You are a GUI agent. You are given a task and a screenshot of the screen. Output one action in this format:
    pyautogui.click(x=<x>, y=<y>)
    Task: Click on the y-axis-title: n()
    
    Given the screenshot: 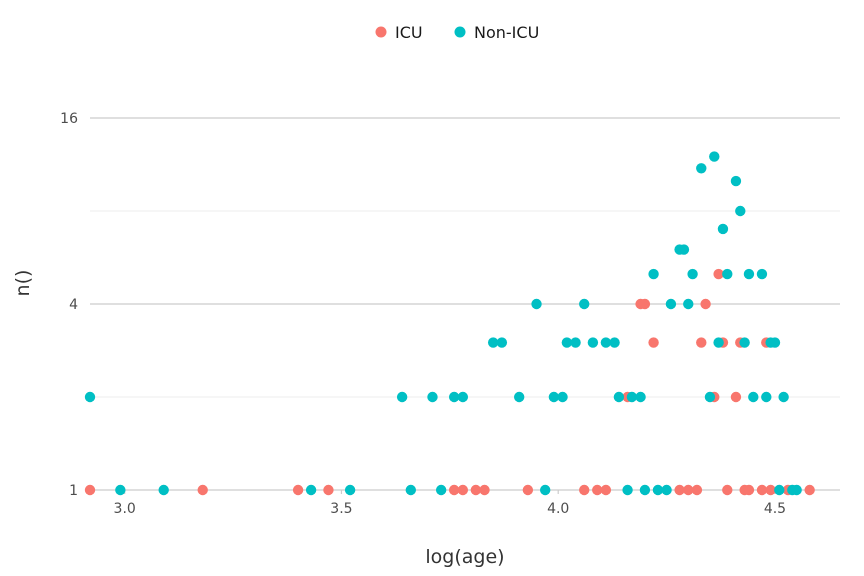 What is the action you would take?
    pyautogui.click(x=23, y=283)
    